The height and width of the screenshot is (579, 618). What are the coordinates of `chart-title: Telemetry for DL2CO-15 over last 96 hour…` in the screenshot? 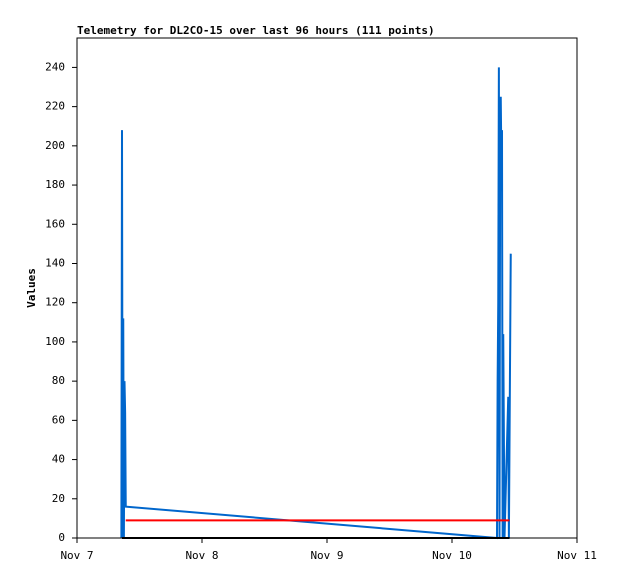 It's located at (256, 30).